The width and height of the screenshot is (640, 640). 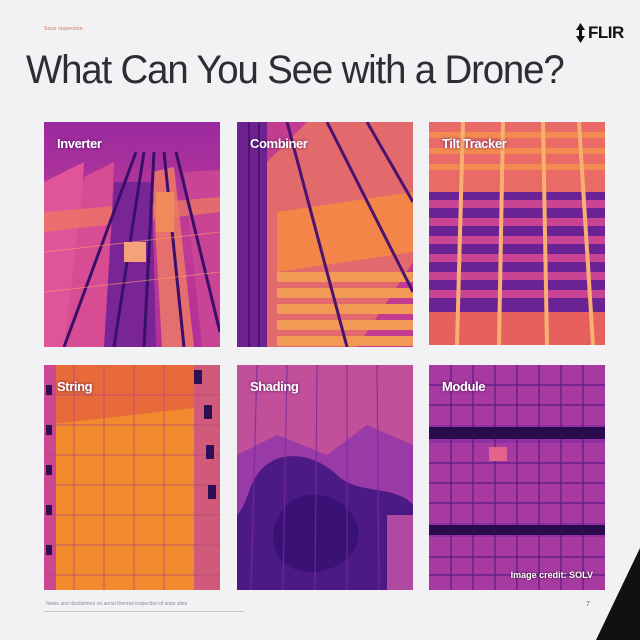 I want to click on combiner-thermal-graphic, so click(x=325, y=234).